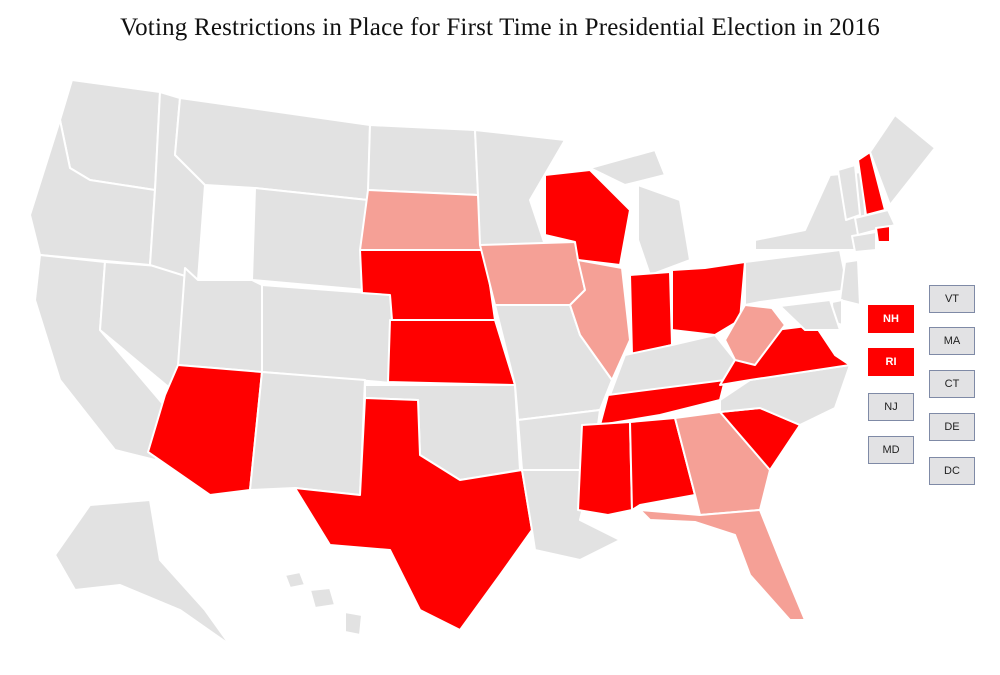 This screenshot has height=675, width=1000. I want to click on small-state-box-nj: NJ, so click(891, 407).